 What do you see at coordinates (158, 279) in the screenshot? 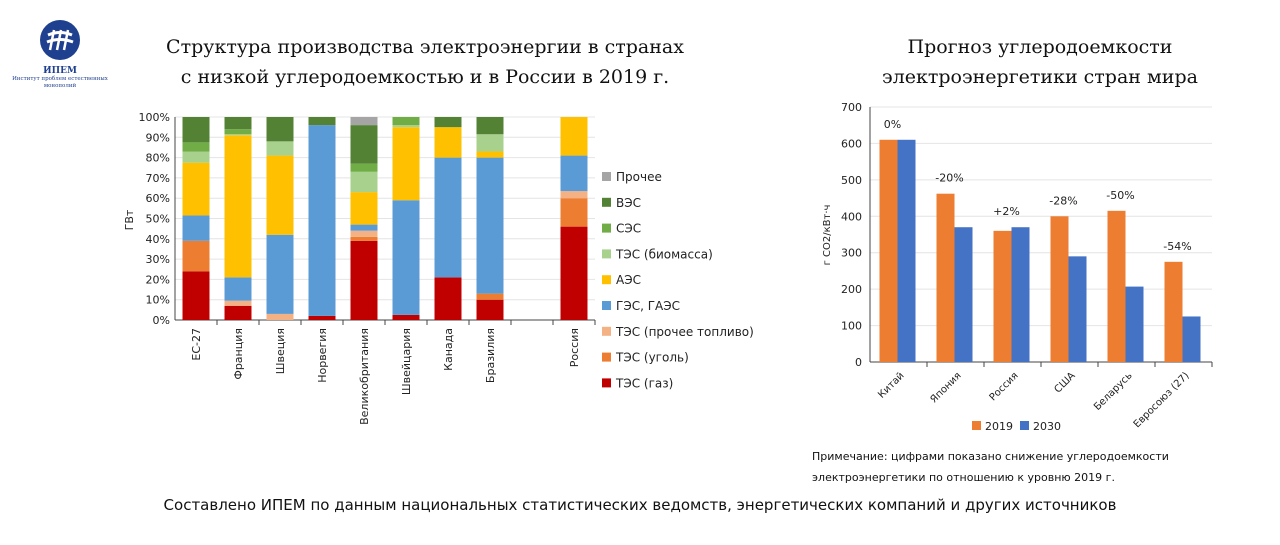
I see `y-tick-label: 20%` at bounding box center [158, 279].